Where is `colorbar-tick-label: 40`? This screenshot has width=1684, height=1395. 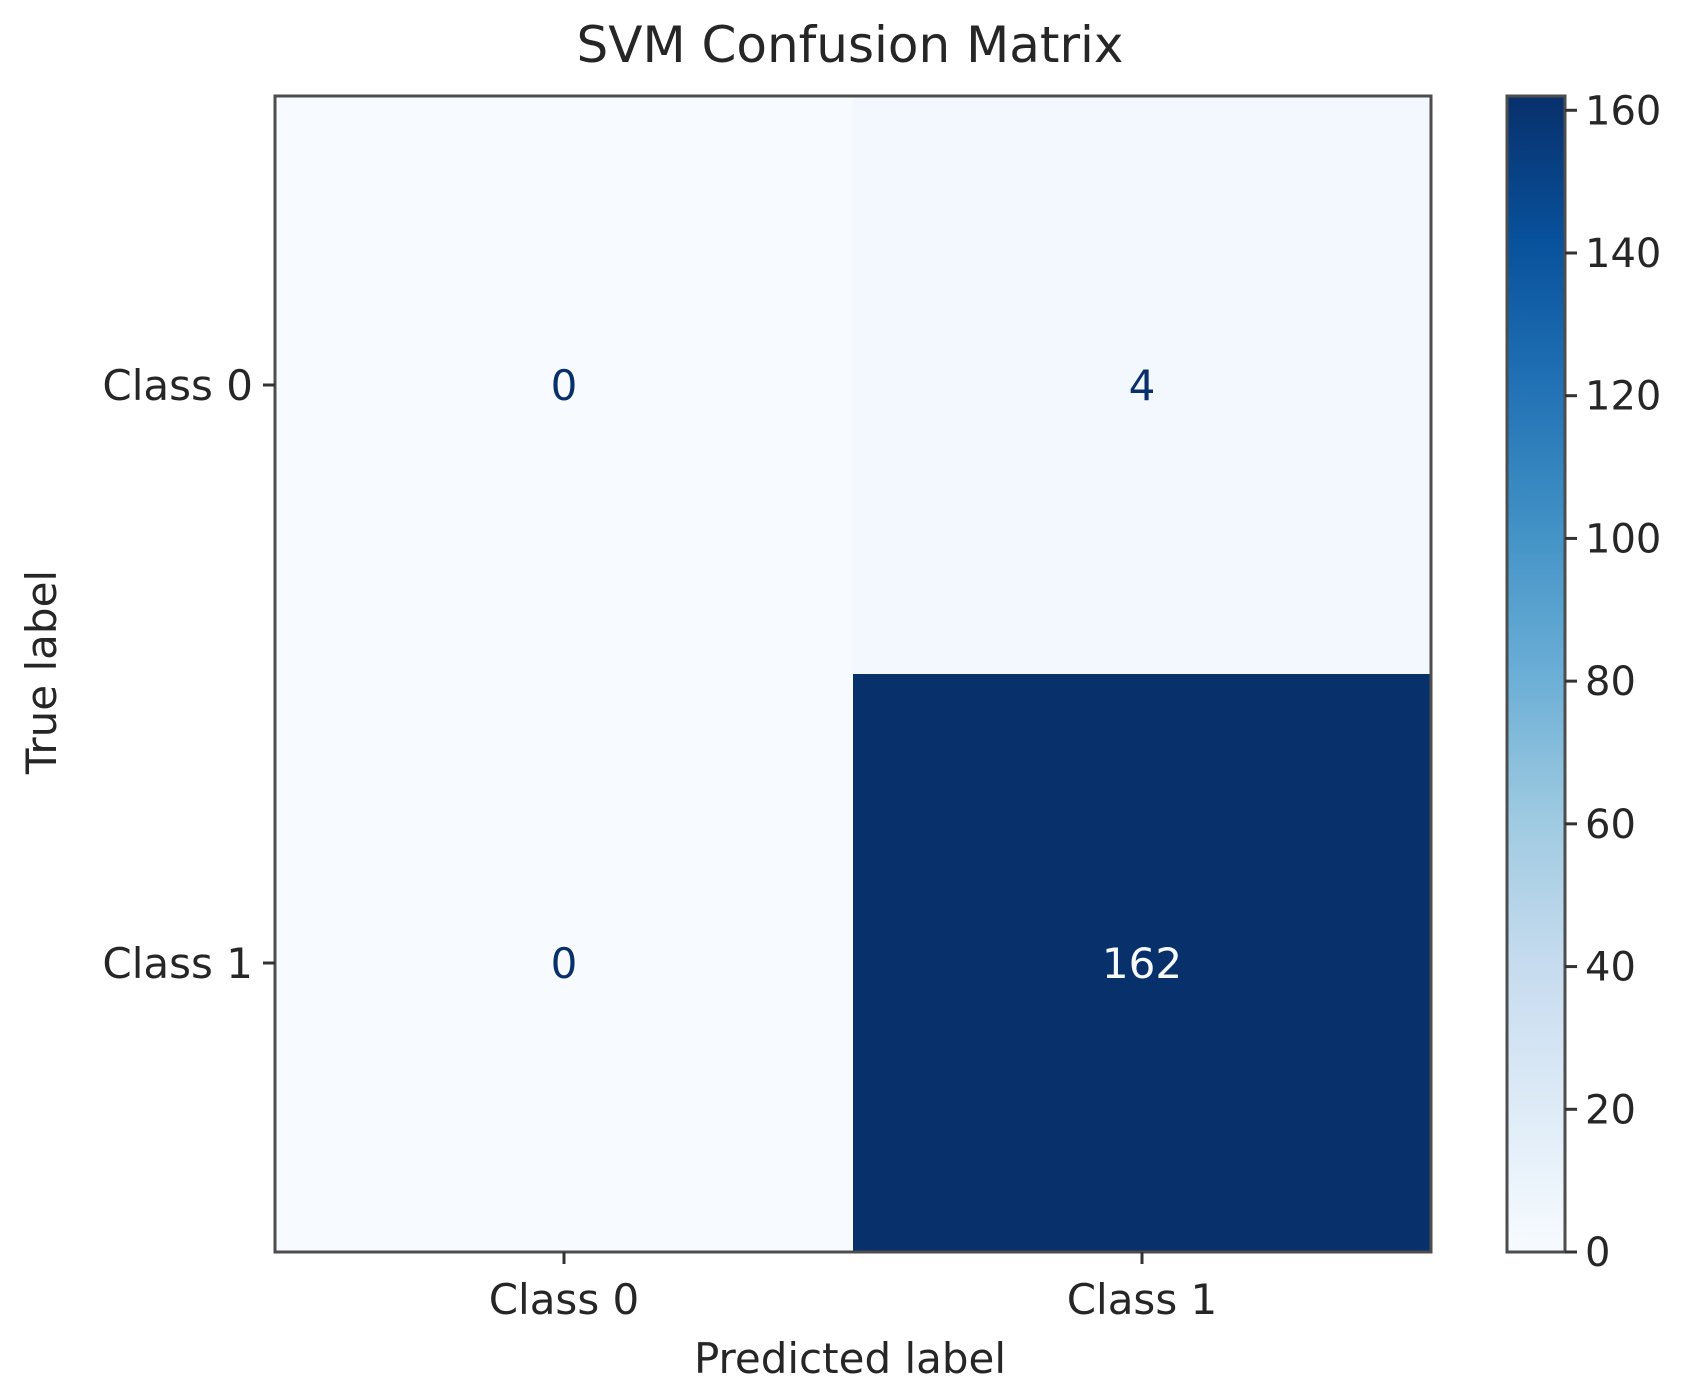 colorbar-tick-label: 40 is located at coordinates (1610, 968).